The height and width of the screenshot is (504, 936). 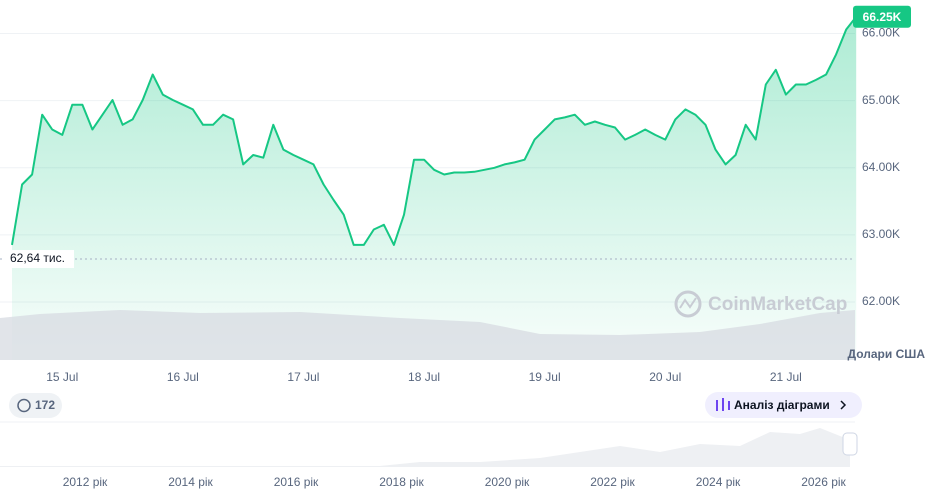 I want to click on analysis-icon, so click(x=723, y=404).